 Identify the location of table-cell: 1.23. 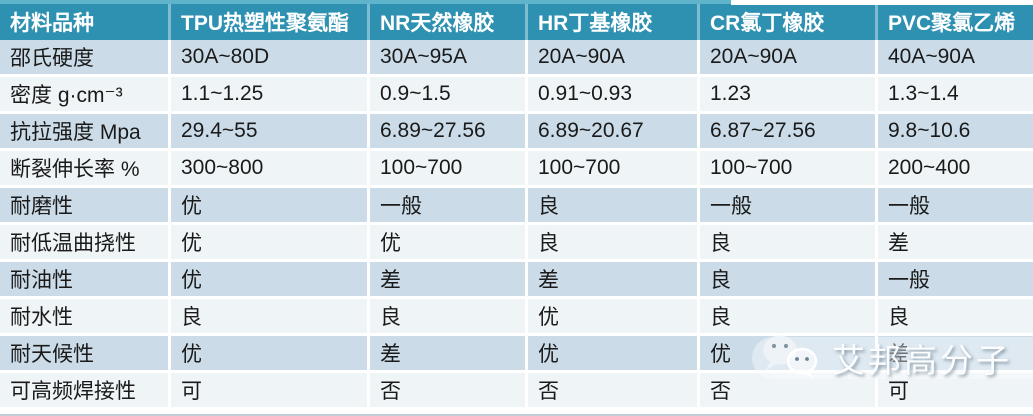
(789, 95).